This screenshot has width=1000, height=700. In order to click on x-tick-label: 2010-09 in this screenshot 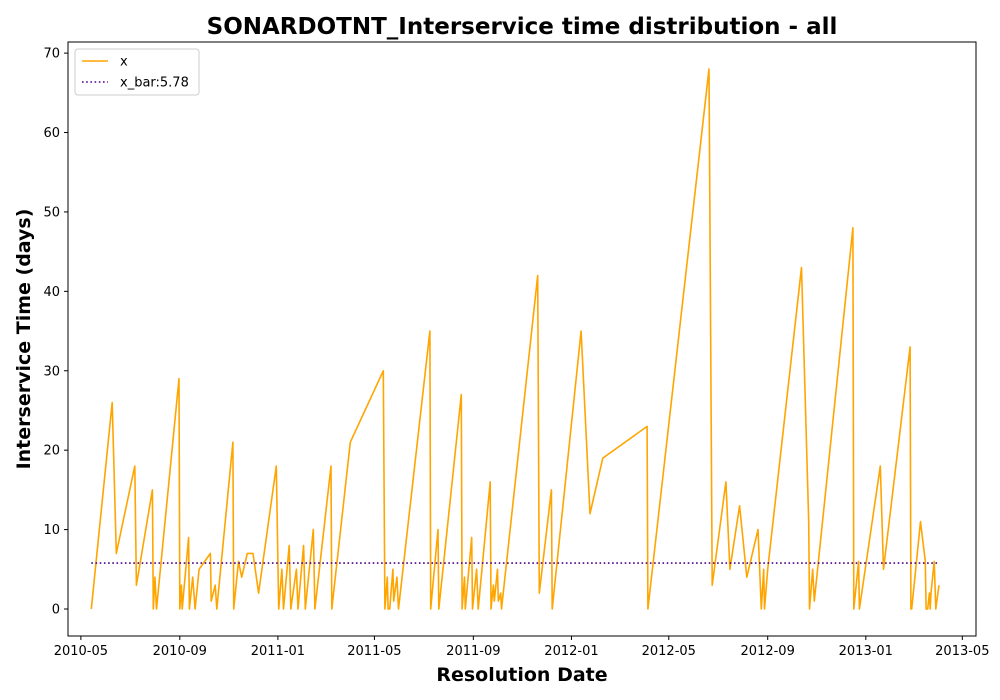, I will do `click(180, 651)`.